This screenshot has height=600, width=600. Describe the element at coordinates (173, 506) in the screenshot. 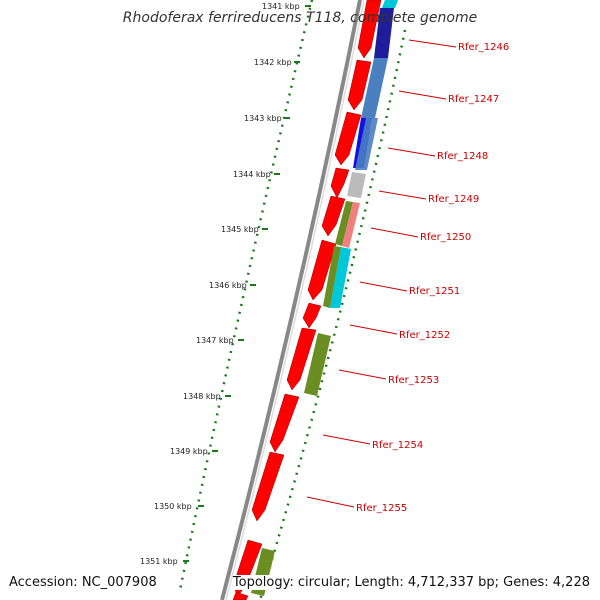

I see `kbp-label: 1350 kbp` at that location.